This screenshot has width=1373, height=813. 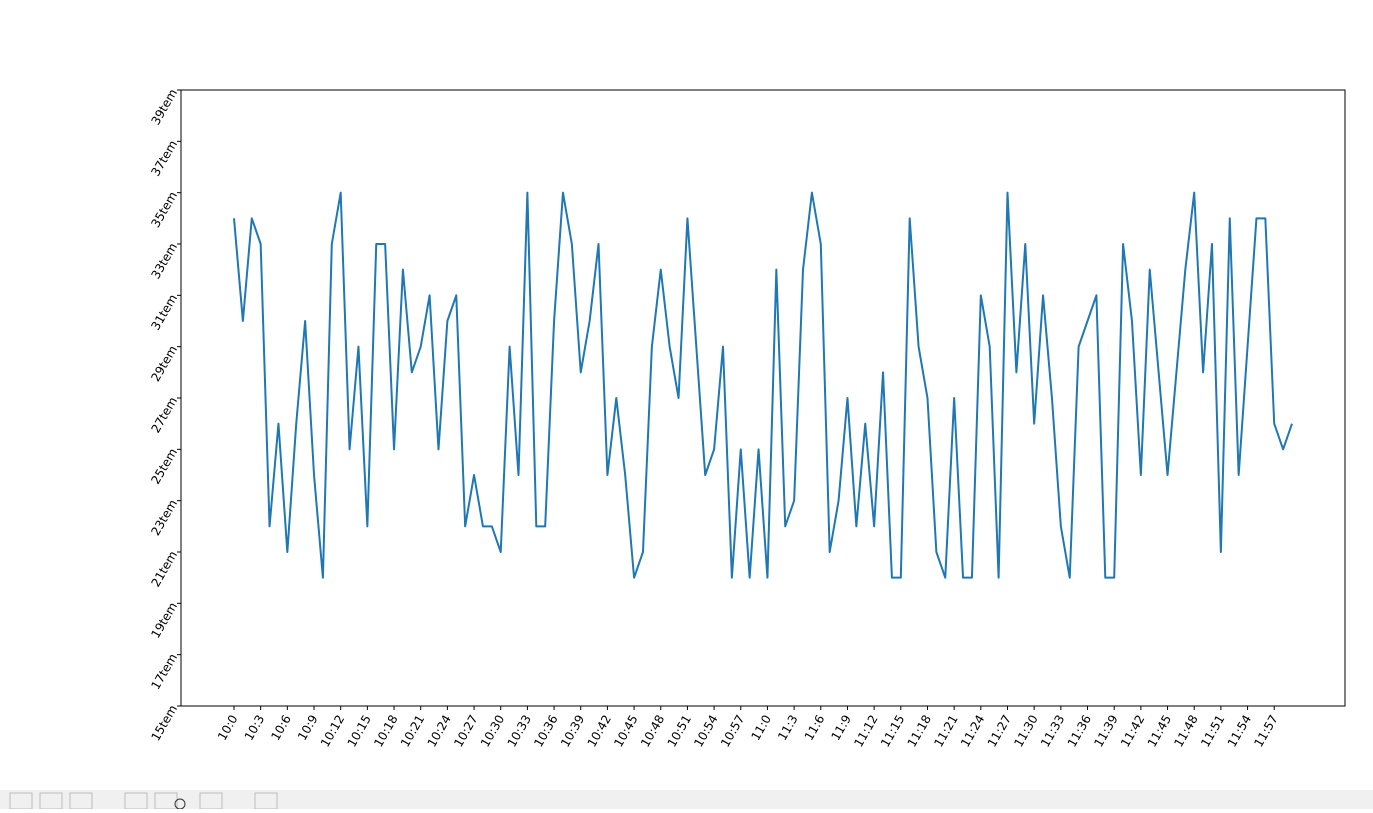 What do you see at coordinates (1185, 731) in the screenshot?
I see `x-tick-label: 11:48` at bounding box center [1185, 731].